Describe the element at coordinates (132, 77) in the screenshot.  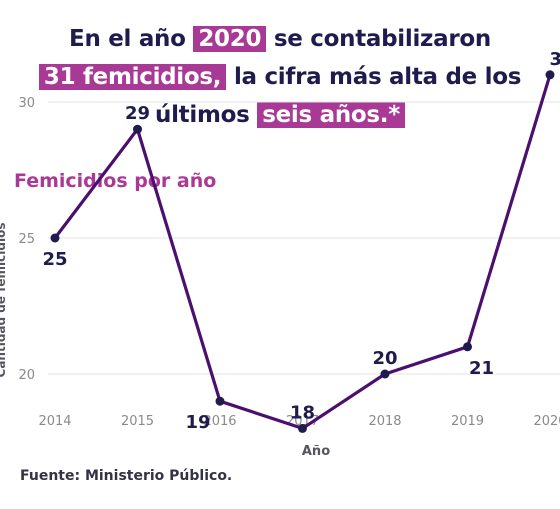
I see `headline-highlight: 31 femicidios,` at that location.